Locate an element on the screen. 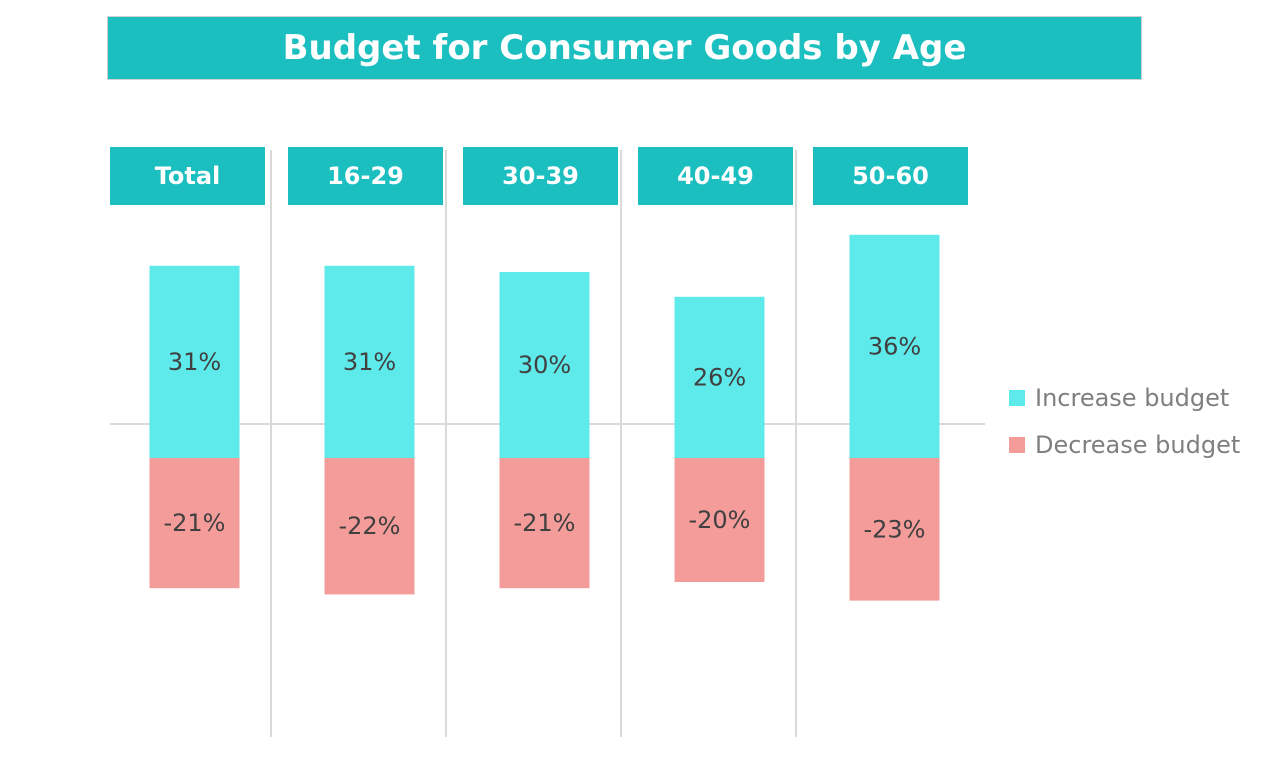  chart-title: Budget for Consumer Goods by Age is located at coordinates (624, 48).